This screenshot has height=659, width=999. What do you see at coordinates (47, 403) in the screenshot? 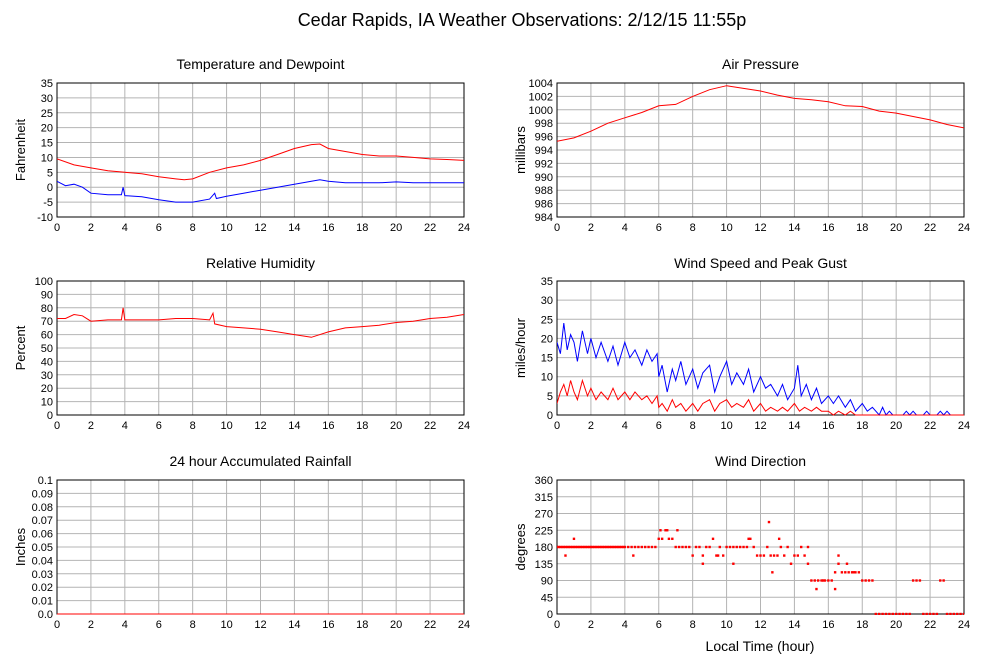
I see `y-tick-label: 10` at bounding box center [47, 403].